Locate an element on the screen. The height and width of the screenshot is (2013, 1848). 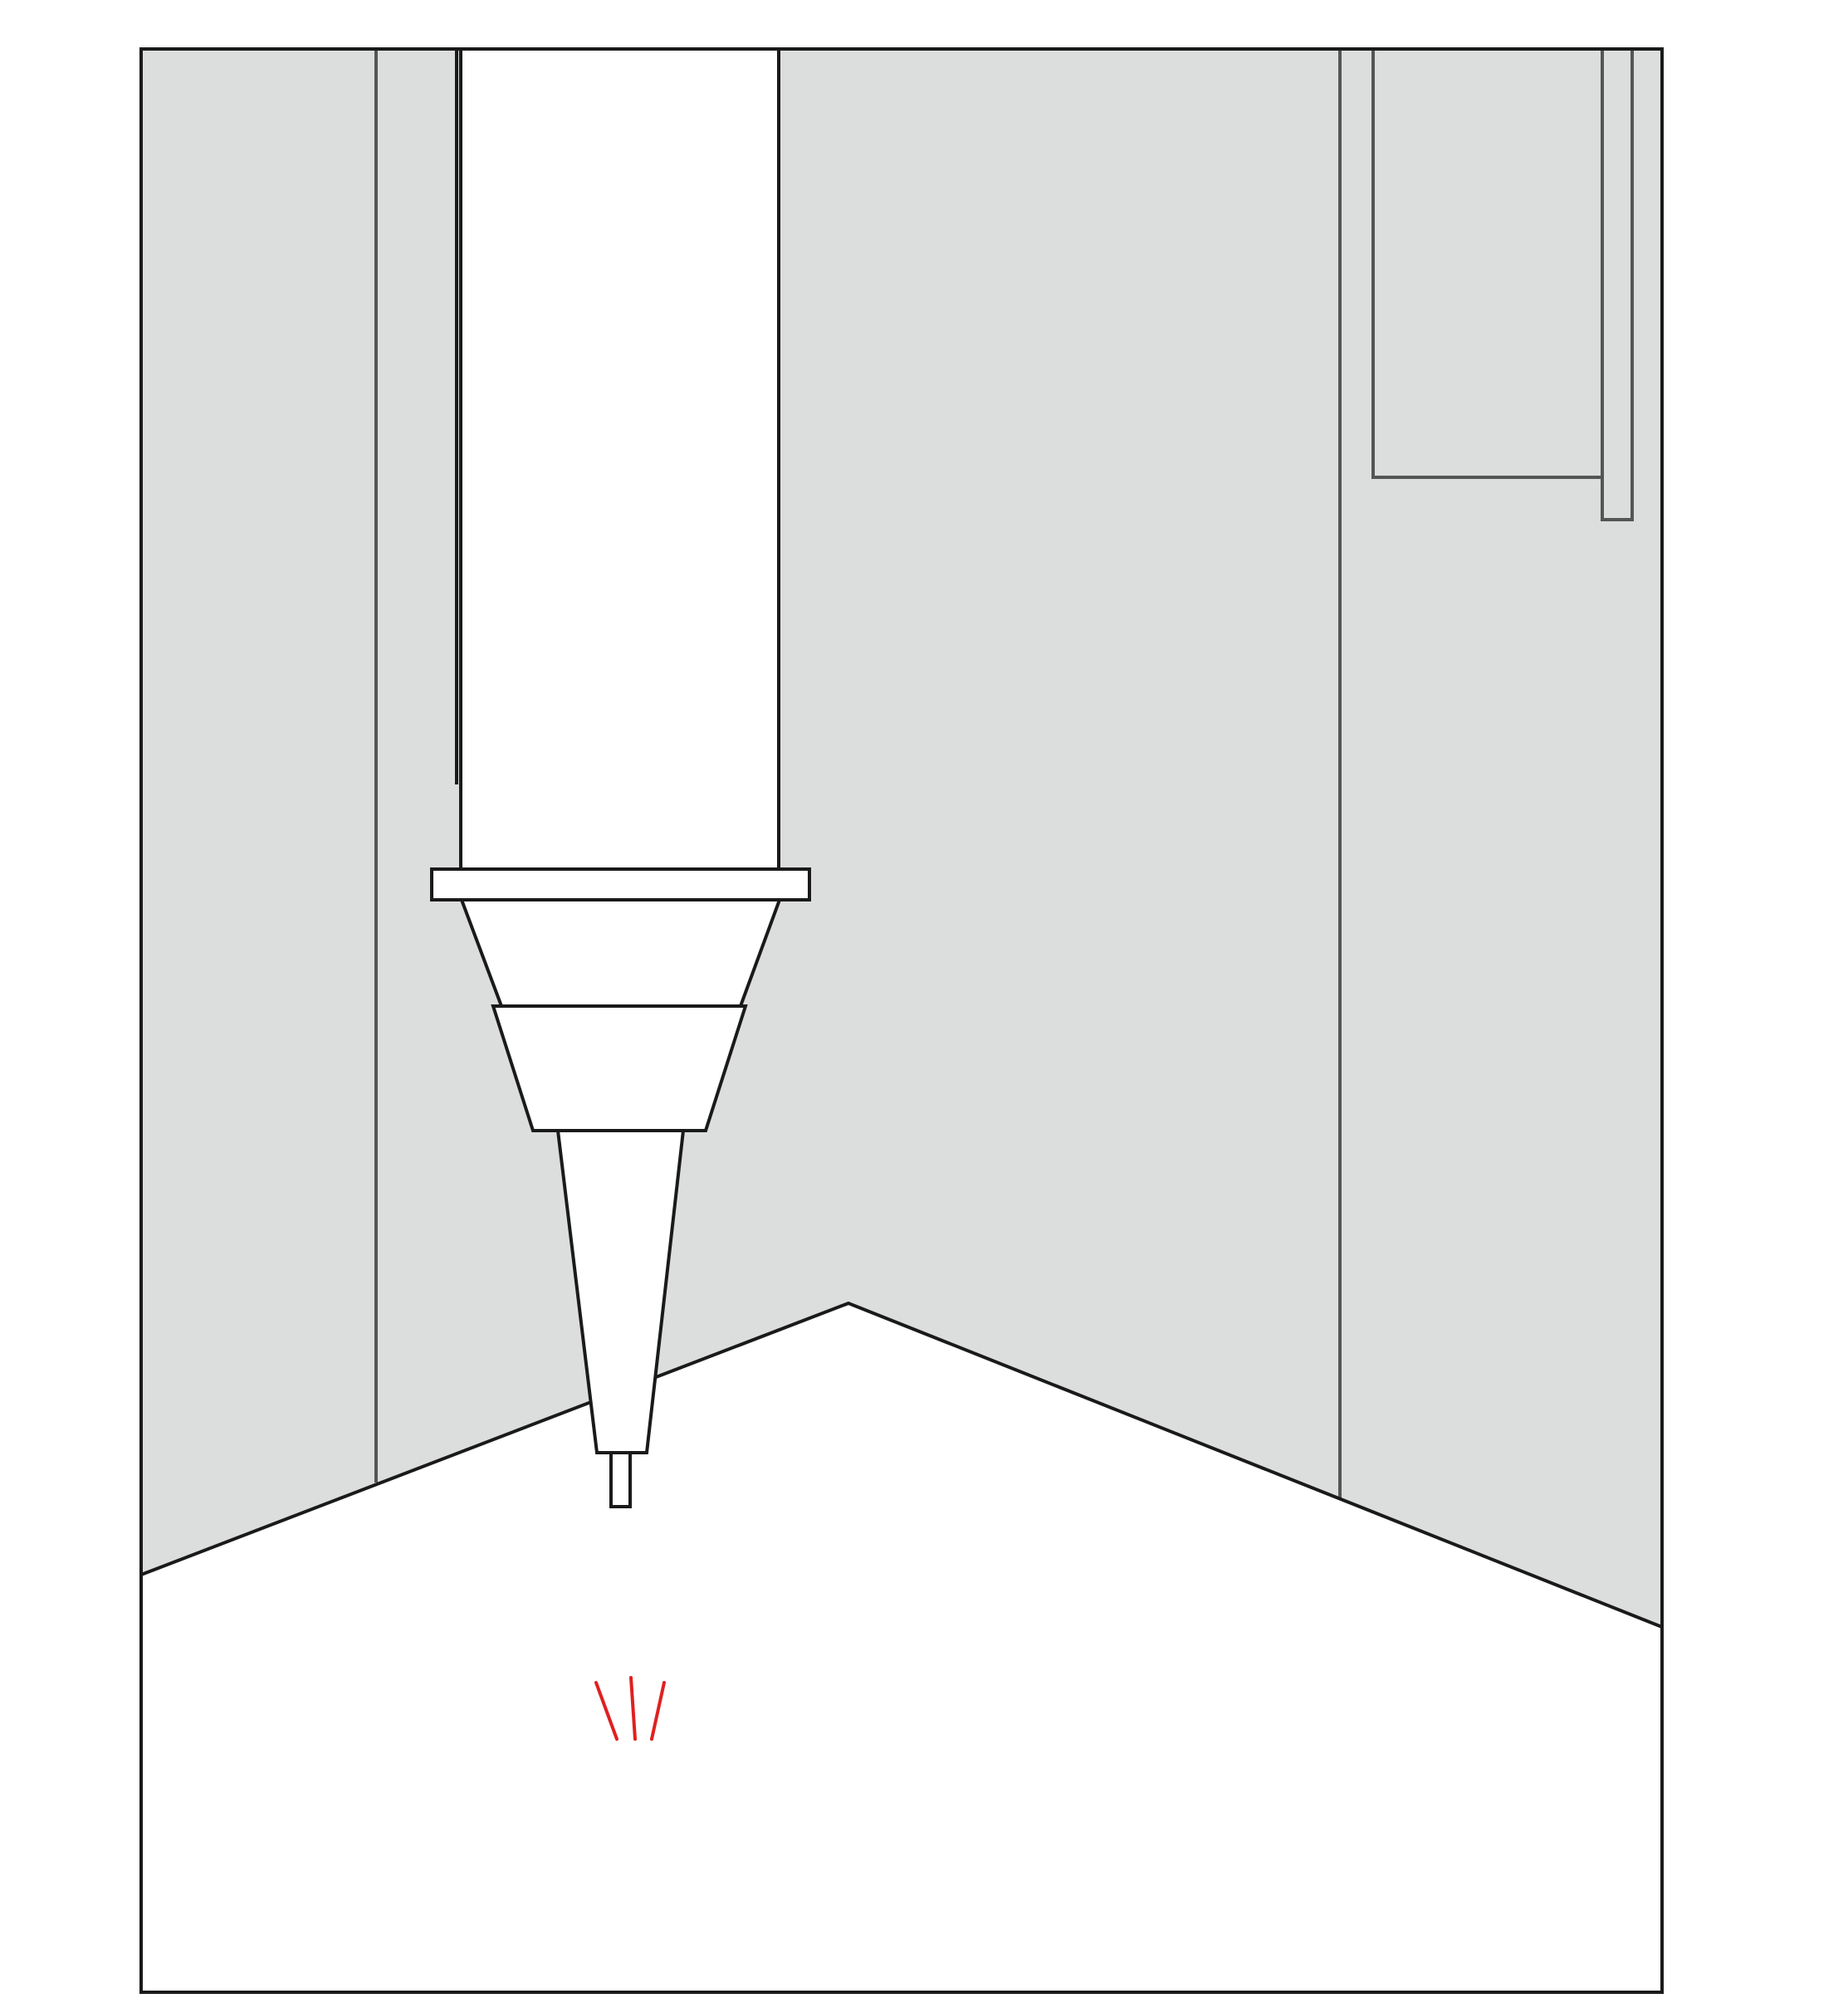
nozzle-tip is located at coordinates (621, 1479).